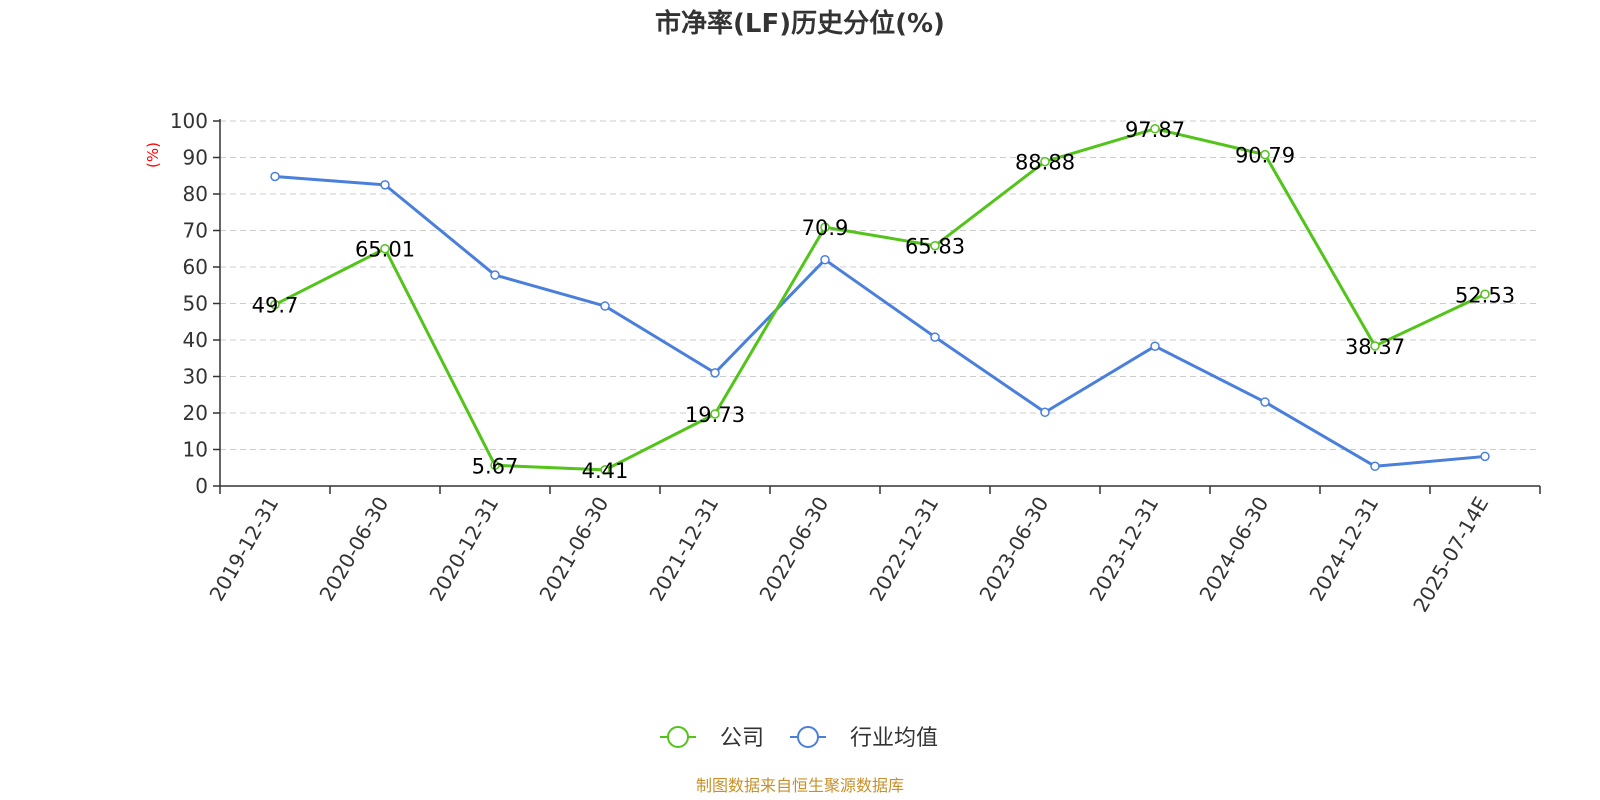 This screenshot has width=1600, height=800. What do you see at coordinates (793, 549) in the screenshot?
I see `x-tick-label: 2022-06-30` at bounding box center [793, 549].